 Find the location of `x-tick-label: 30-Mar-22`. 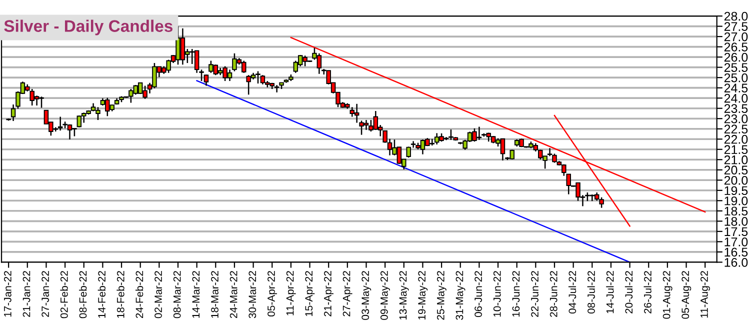

x-tick-label: 30-Mar-22 is located at coordinates (252, 294).